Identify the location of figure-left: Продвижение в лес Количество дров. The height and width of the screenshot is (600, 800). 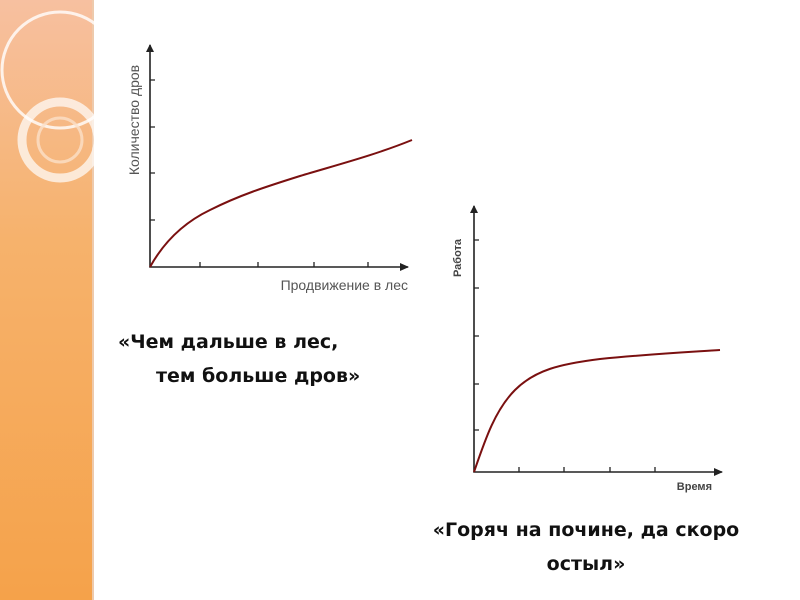
(269, 168).